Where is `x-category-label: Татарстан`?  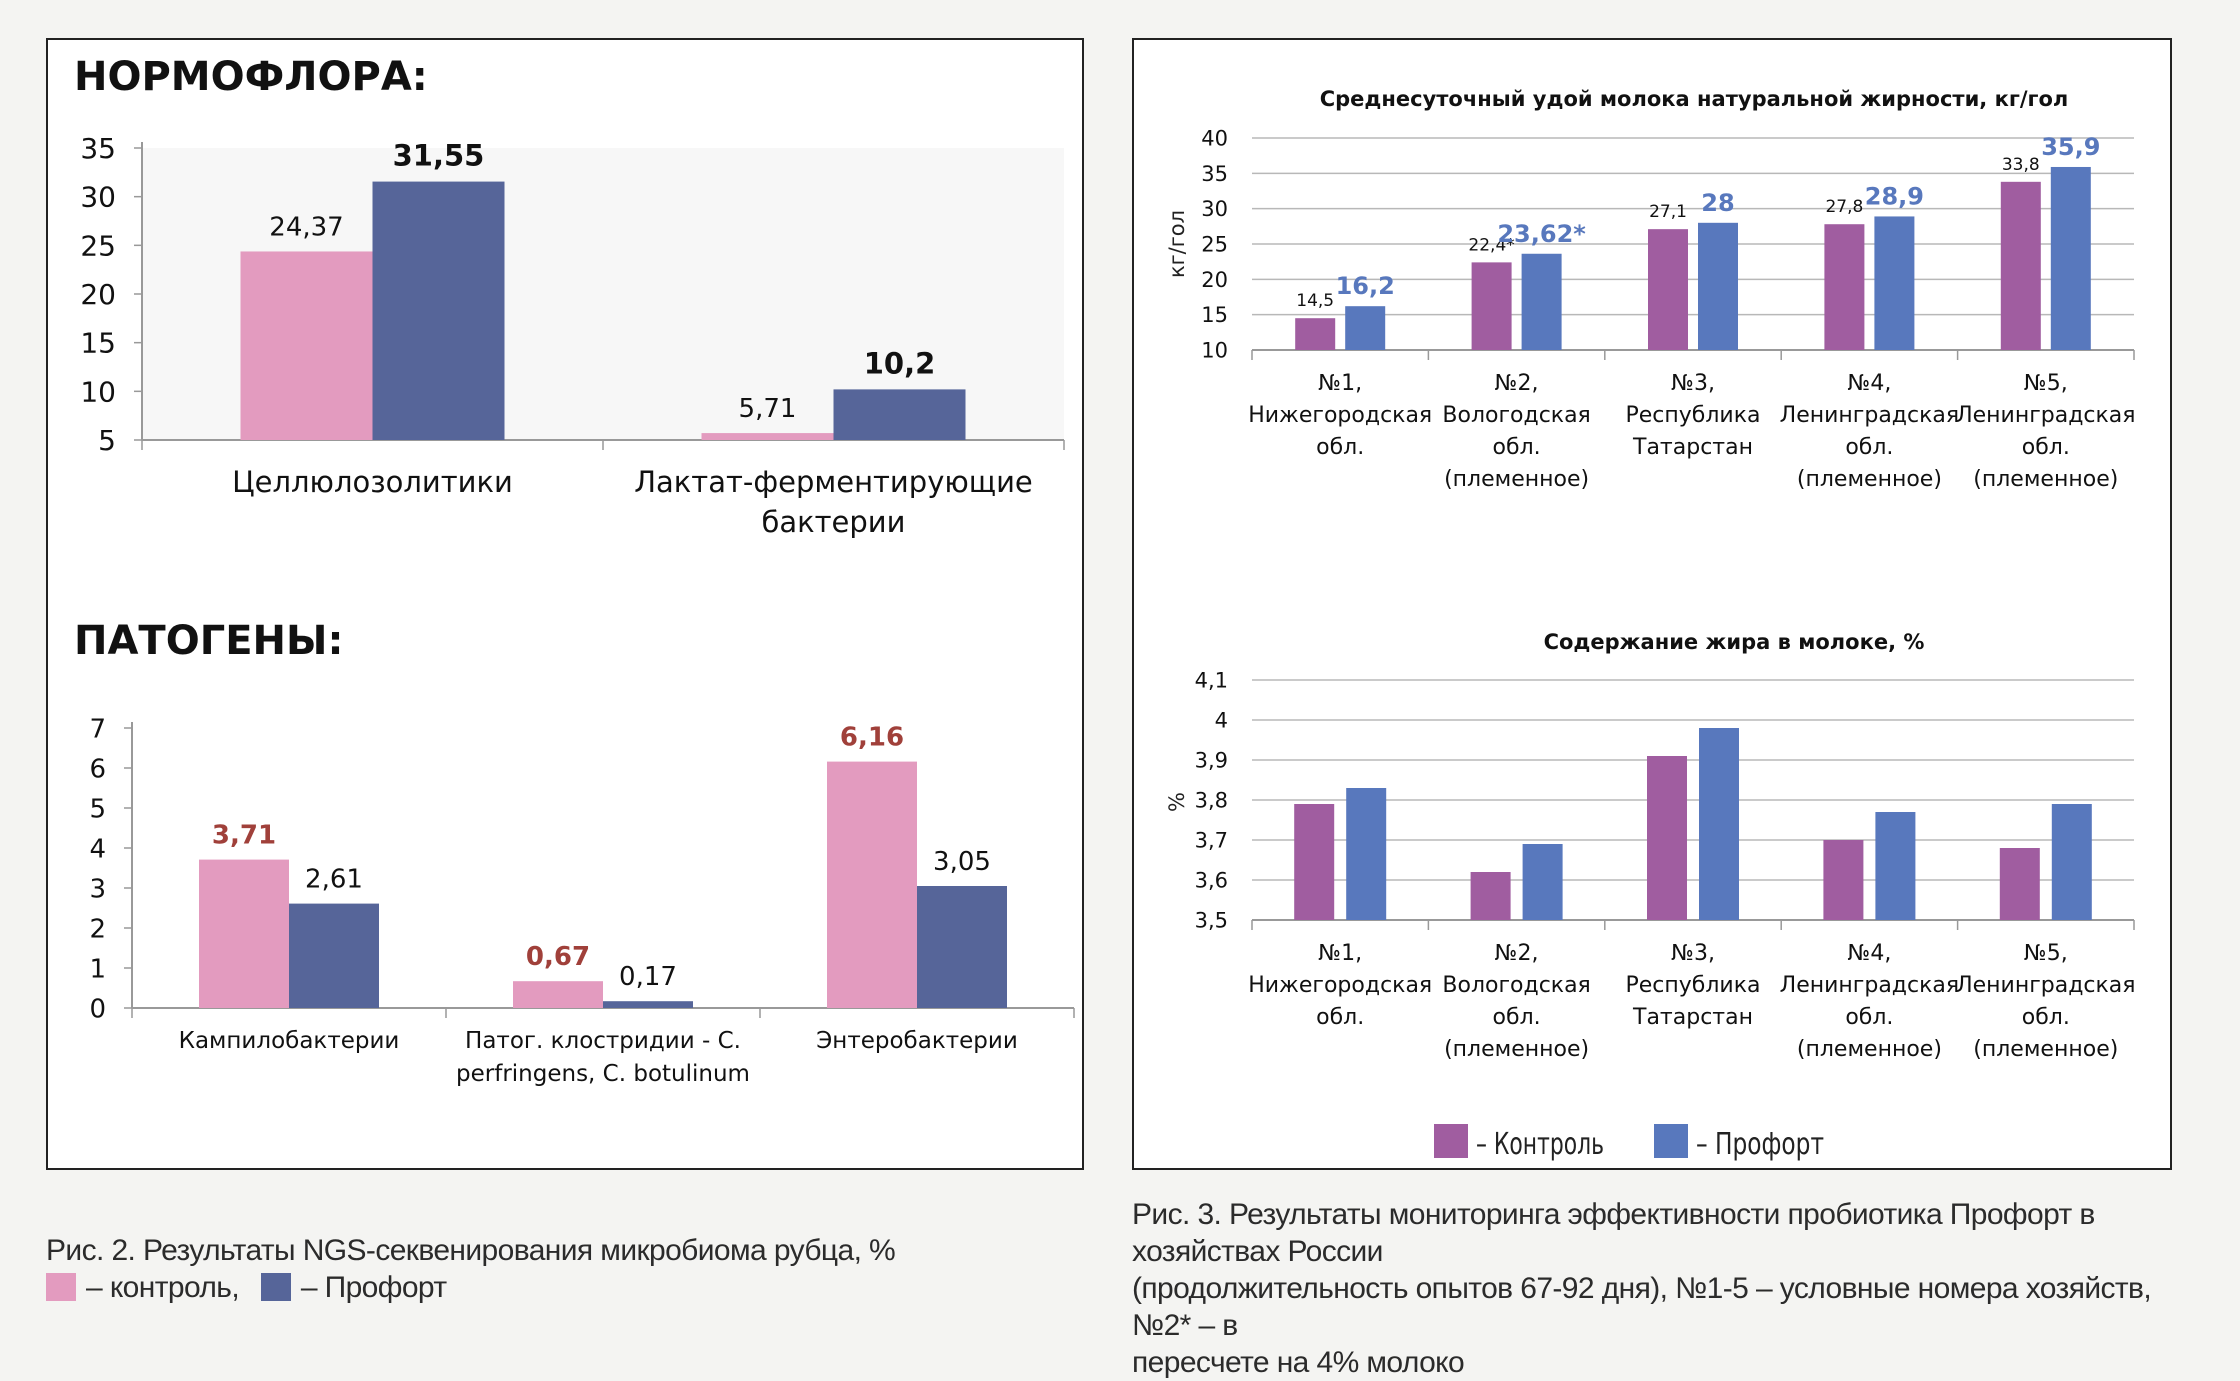 x-category-label: Татарстан is located at coordinates (1692, 1017).